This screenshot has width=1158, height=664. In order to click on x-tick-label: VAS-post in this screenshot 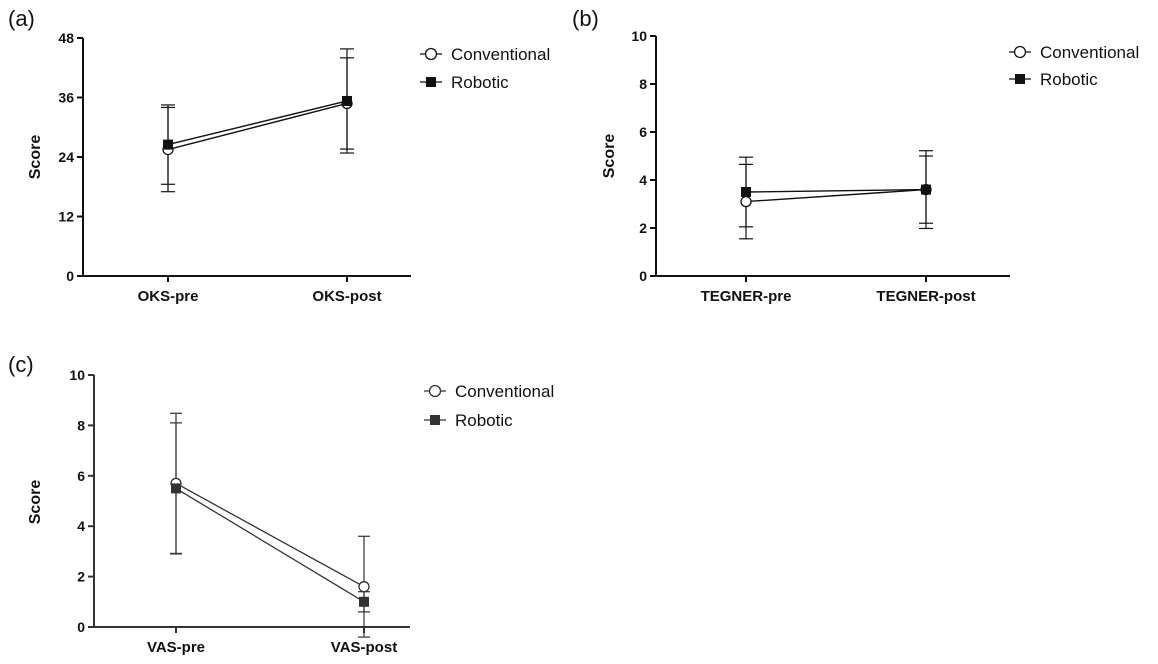, I will do `click(364, 647)`.